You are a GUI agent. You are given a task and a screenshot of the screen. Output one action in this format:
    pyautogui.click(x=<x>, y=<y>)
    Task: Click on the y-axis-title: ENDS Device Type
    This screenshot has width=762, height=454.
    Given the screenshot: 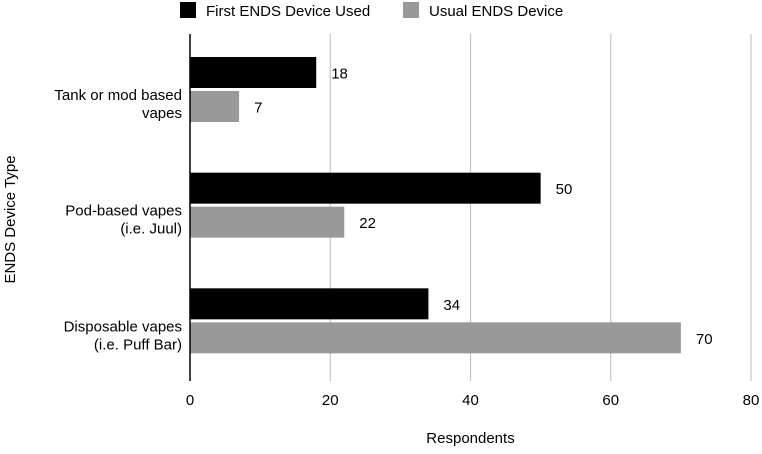 What is the action you would take?
    pyautogui.click(x=10, y=219)
    